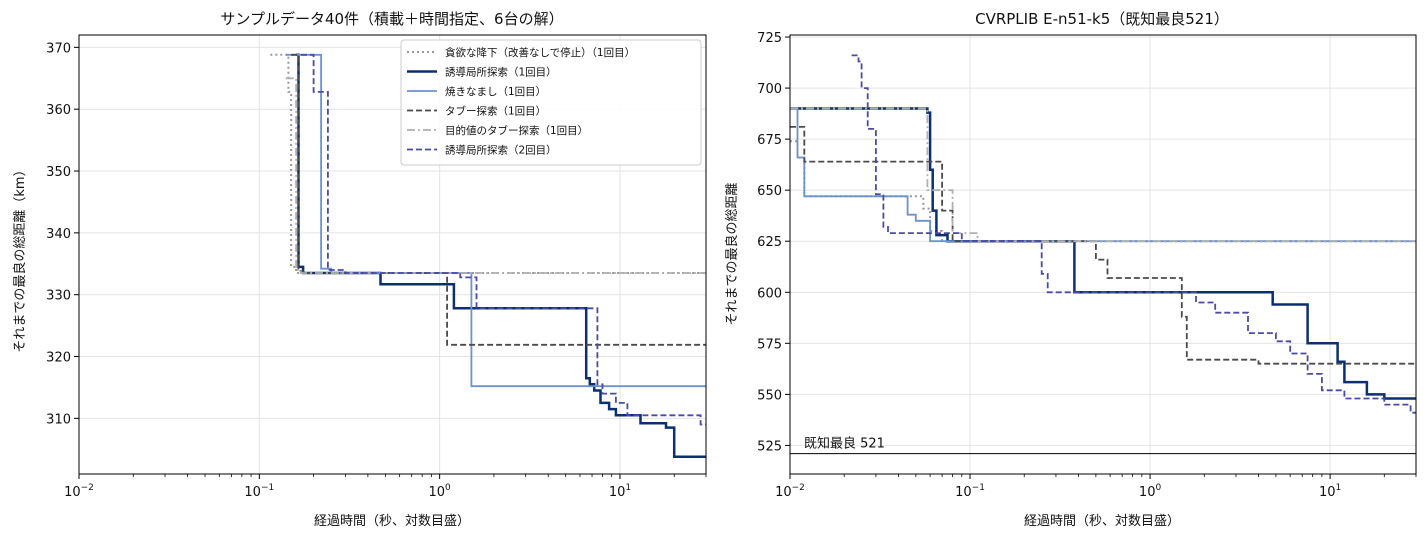  Describe the element at coordinates (495, 111) in the screenshot. I see `legend-label: タブー探索（1回目）` at that location.